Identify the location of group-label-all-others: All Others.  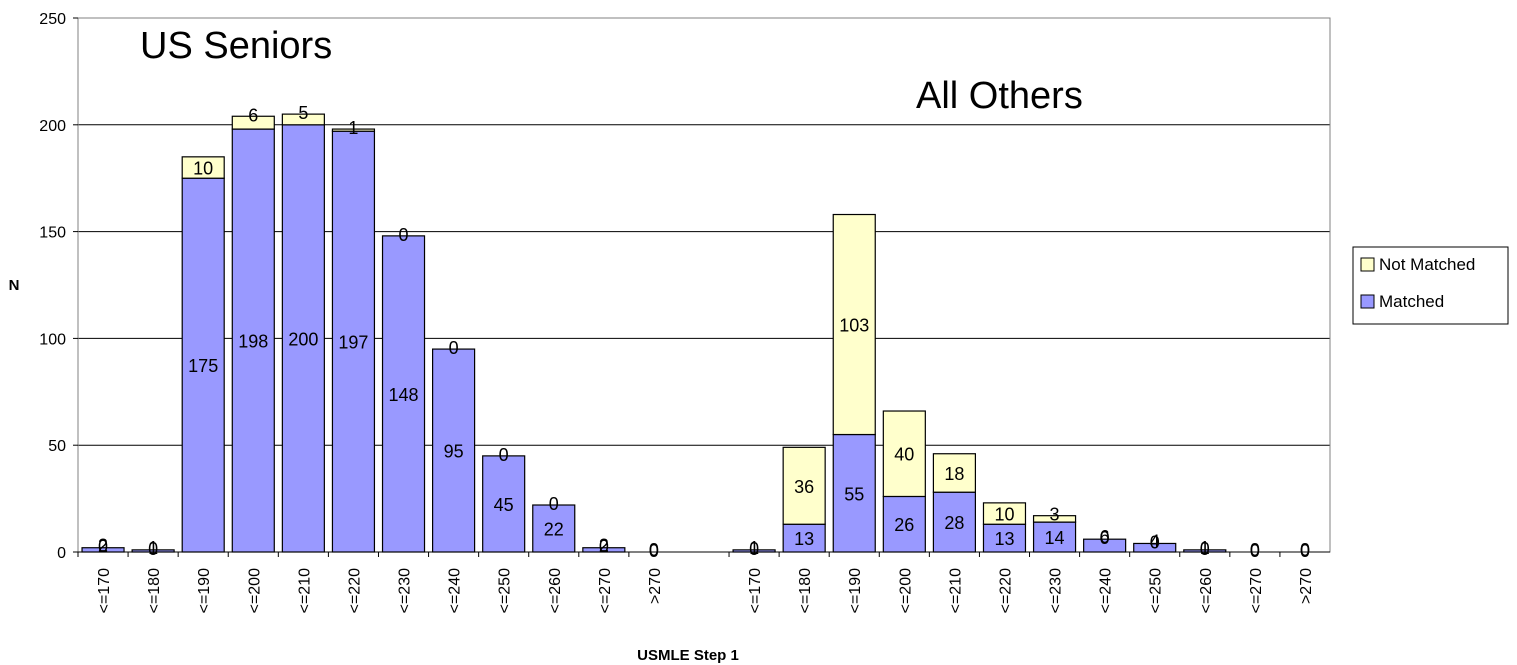
(999, 96).